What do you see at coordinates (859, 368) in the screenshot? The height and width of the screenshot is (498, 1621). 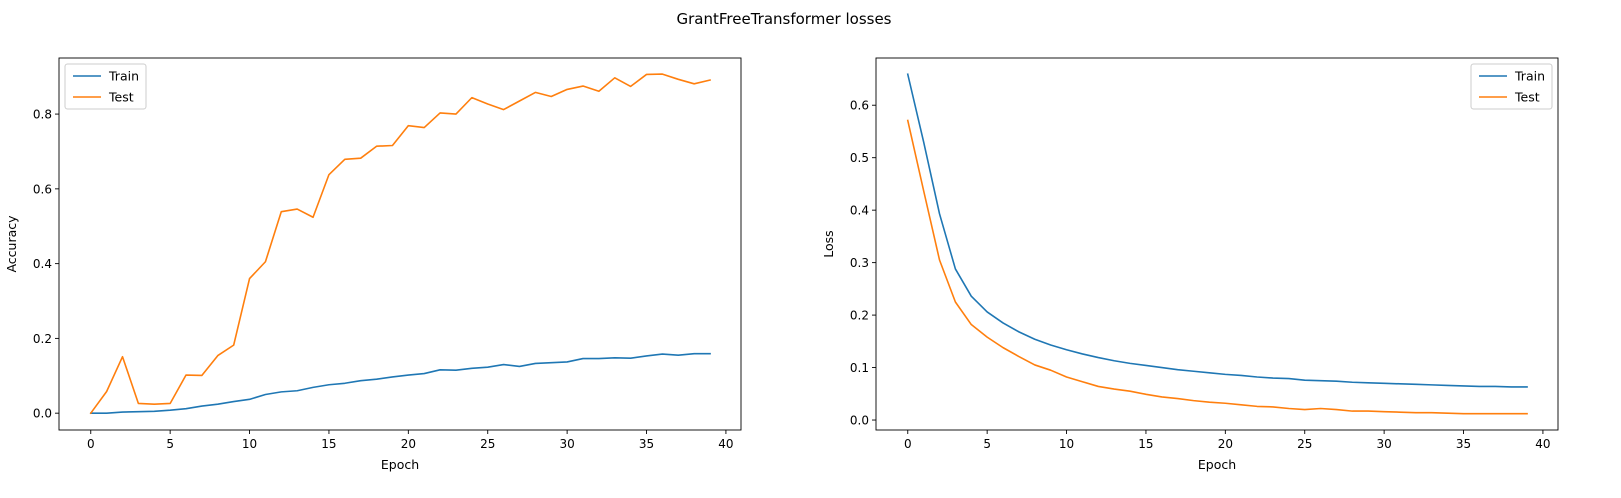 I see `y-tick-label: 0.1` at bounding box center [859, 368].